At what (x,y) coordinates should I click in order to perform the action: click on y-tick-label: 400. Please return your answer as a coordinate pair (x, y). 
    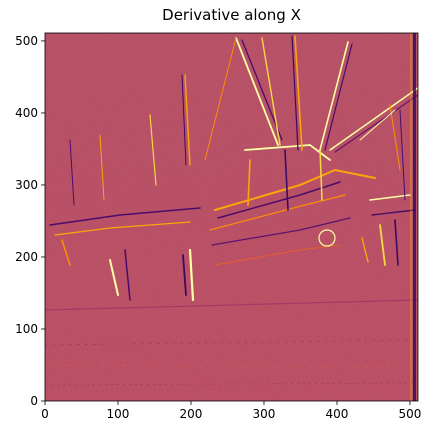
    Looking at the image, I should click on (26, 113).